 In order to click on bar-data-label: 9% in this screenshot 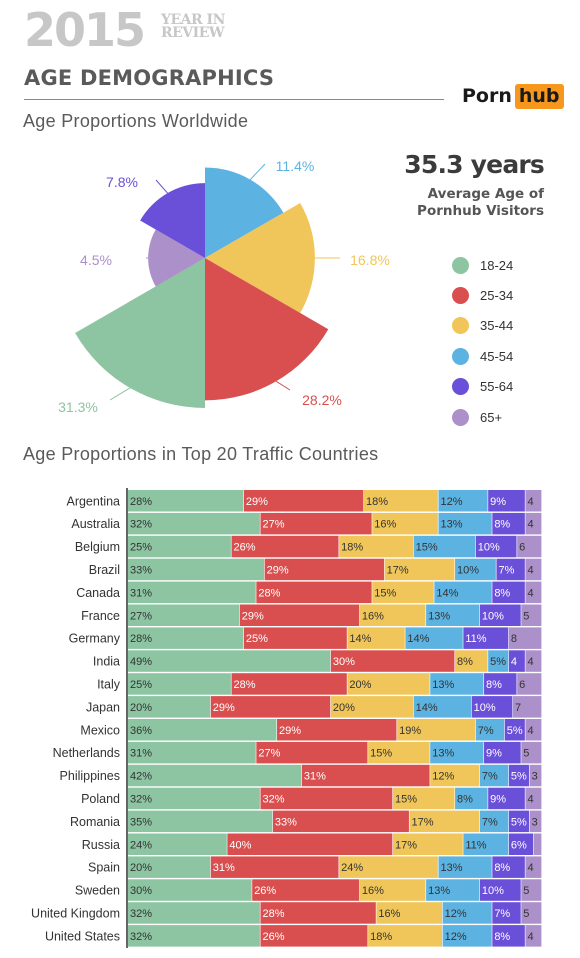, I will do `click(494, 754)`.